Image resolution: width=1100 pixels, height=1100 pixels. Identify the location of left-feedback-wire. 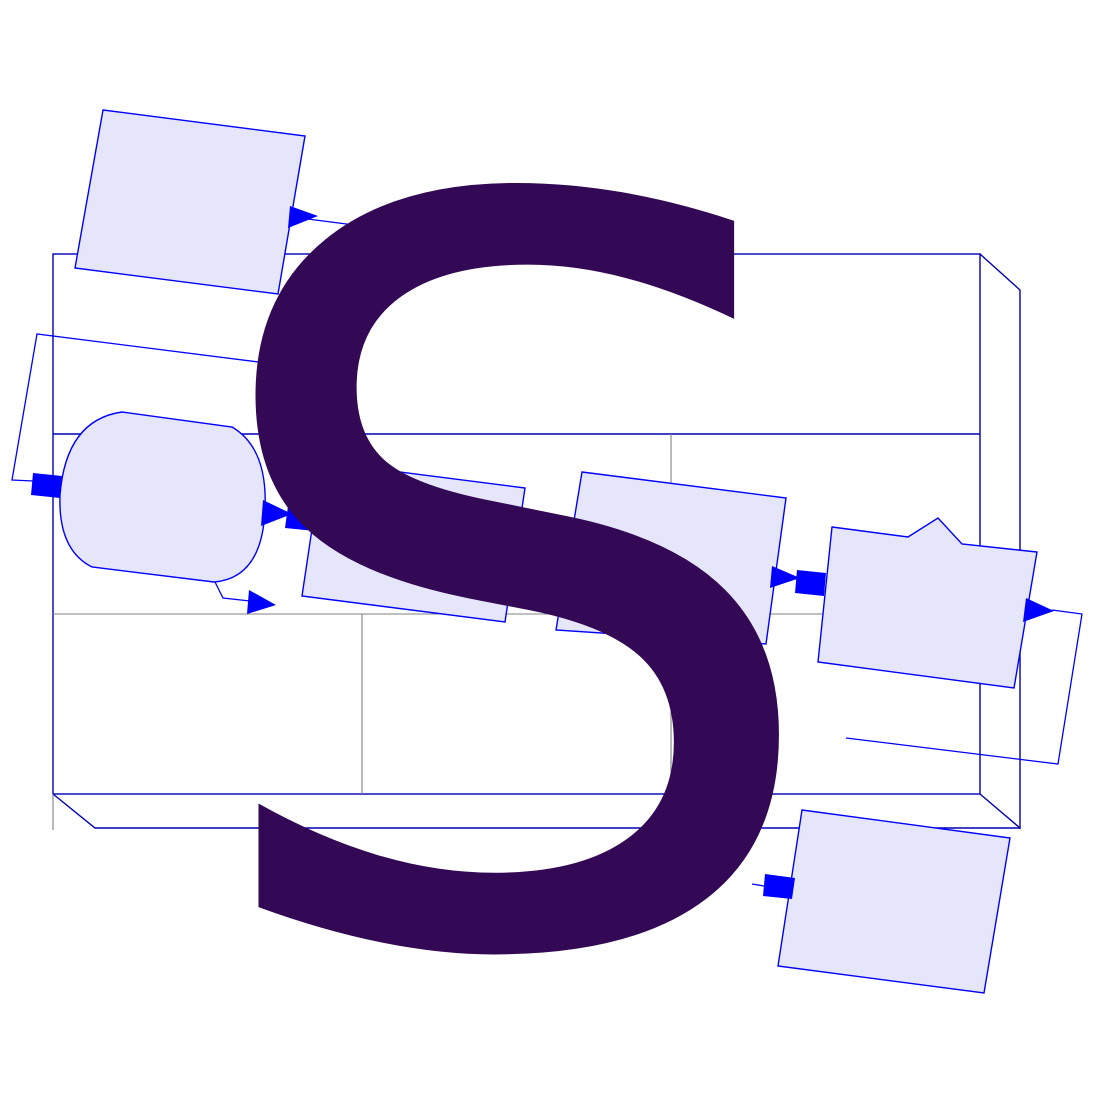
(151, 407).